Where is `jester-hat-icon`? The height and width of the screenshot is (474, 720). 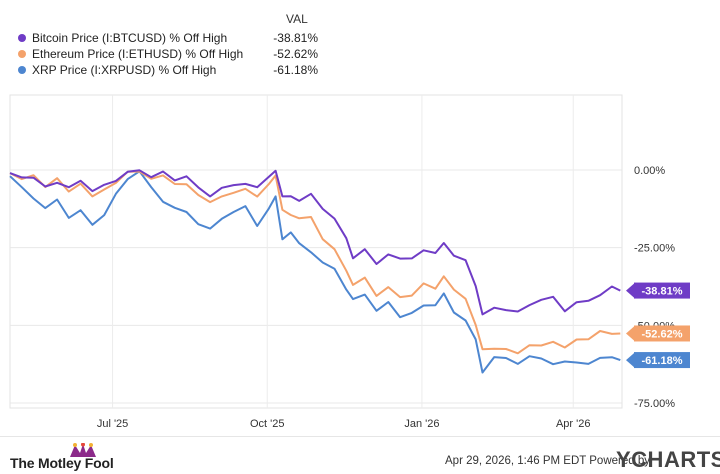 jester-hat-icon is located at coordinates (83, 450).